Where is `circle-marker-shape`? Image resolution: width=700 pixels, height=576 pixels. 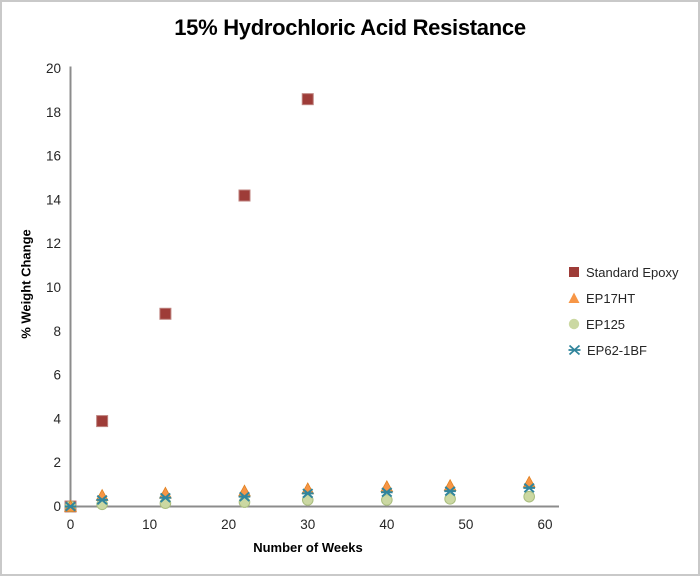 circle-marker-shape is located at coordinates (574, 324).